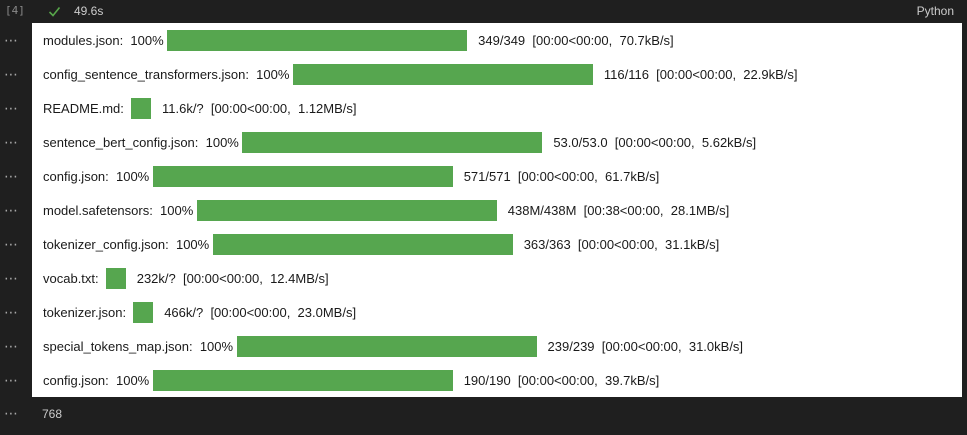  Describe the element at coordinates (621, 244) in the screenshot. I see `progress-stats: 363/363 [00:00<00:00, 31.1kB/s]` at that location.